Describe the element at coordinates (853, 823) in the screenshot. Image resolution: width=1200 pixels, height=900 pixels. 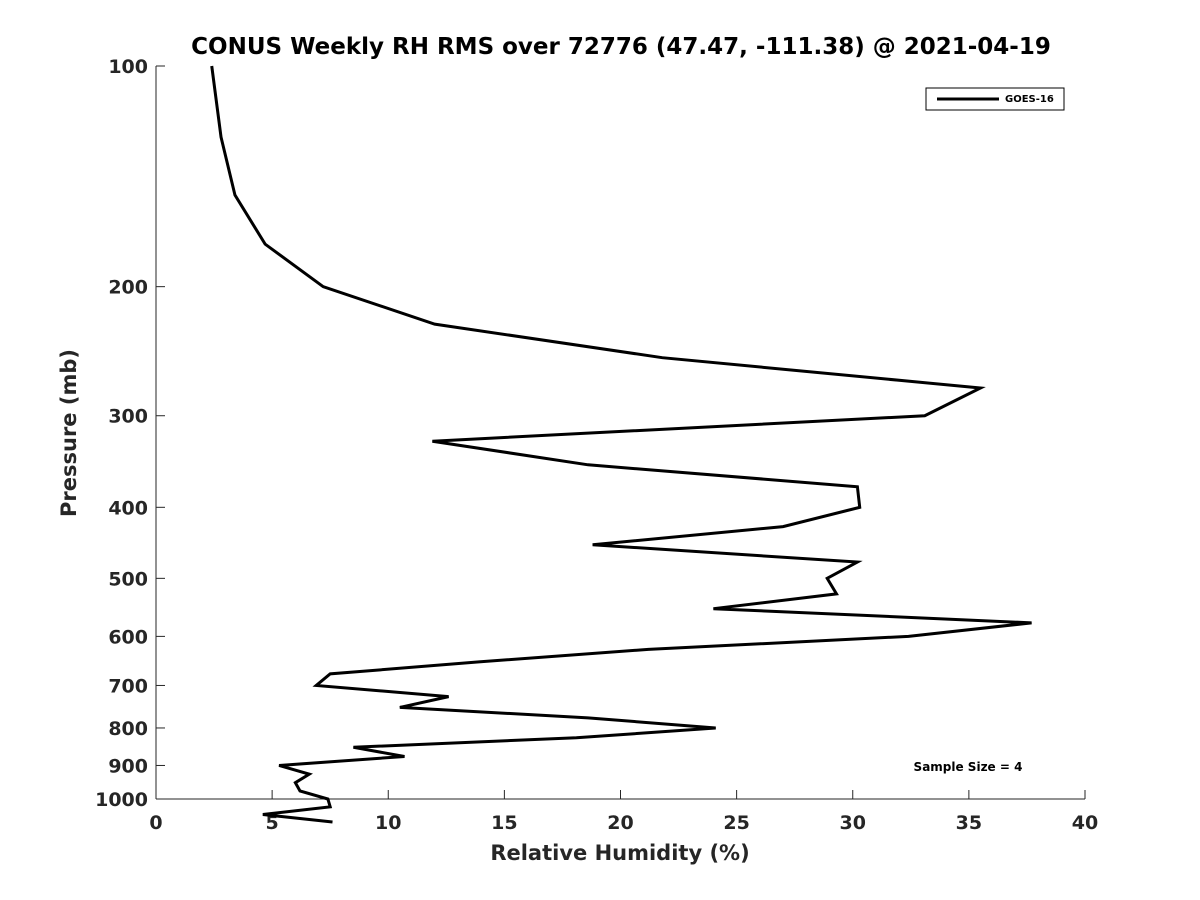
I see `x-tick-label: 30` at that location.